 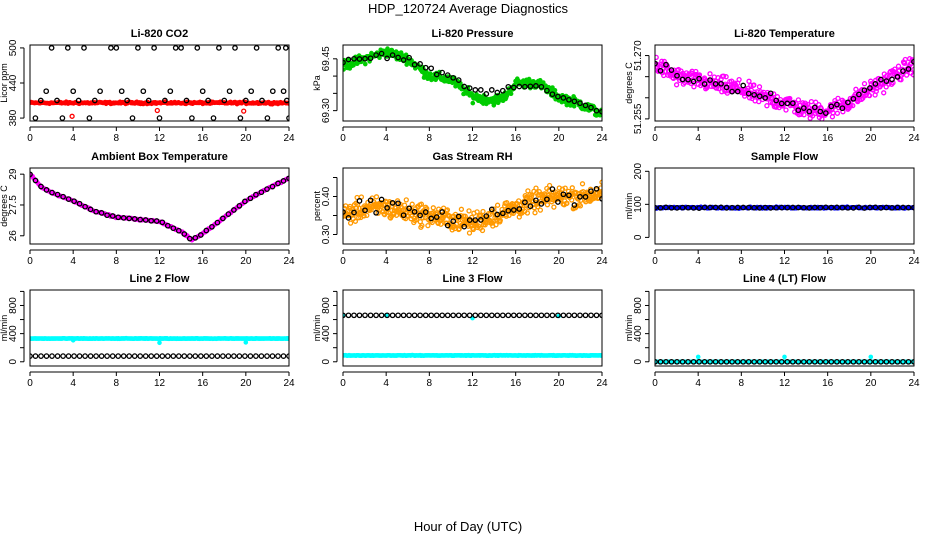 I want to click on panel-frame, so click(x=472, y=206).